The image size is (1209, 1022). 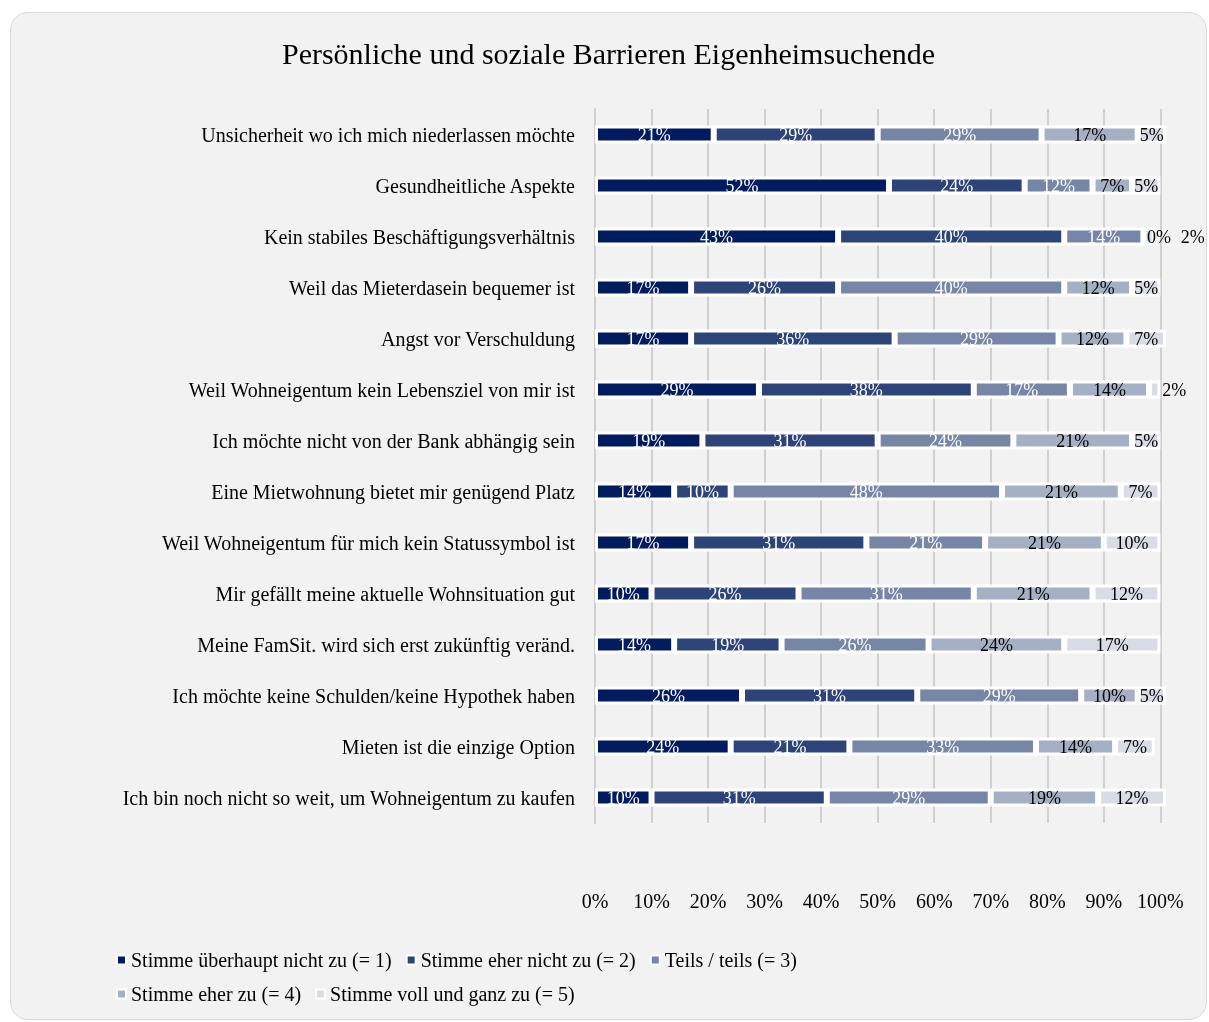 What do you see at coordinates (730, 960) in the screenshot?
I see `legend-label: Teils / teils (= 3)` at bounding box center [730, 960].